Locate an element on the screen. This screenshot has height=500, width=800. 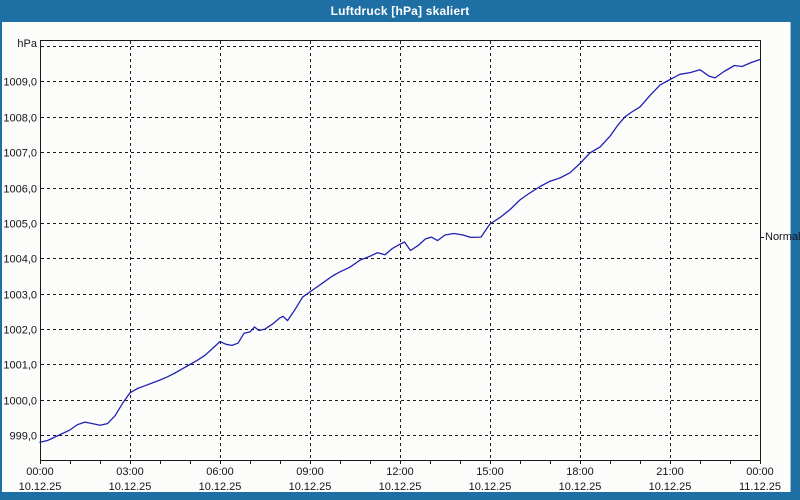
svg-text: 15:00 is located at coordinates (490, 472).